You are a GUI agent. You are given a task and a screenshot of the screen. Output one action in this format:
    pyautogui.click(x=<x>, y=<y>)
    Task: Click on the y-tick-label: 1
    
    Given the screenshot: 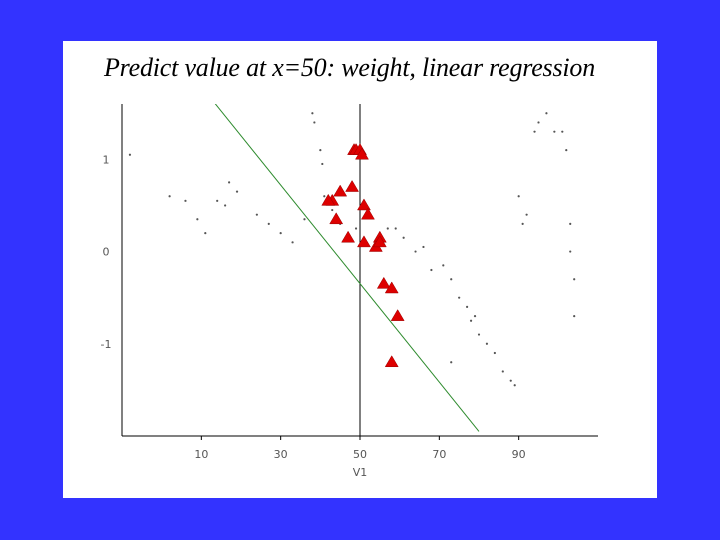 What is the action you would take?
    pyautogui.click(x=106, y=159)
    